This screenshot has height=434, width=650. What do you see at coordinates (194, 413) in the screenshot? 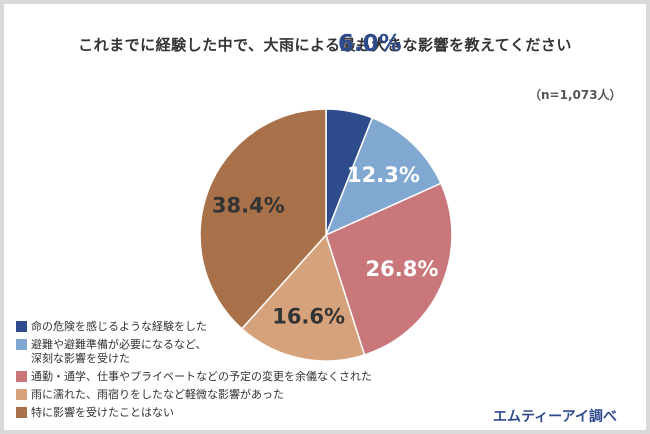
I see `legend-item-5: 特に影響を受けたことはない` at bounding box center [194, 413].